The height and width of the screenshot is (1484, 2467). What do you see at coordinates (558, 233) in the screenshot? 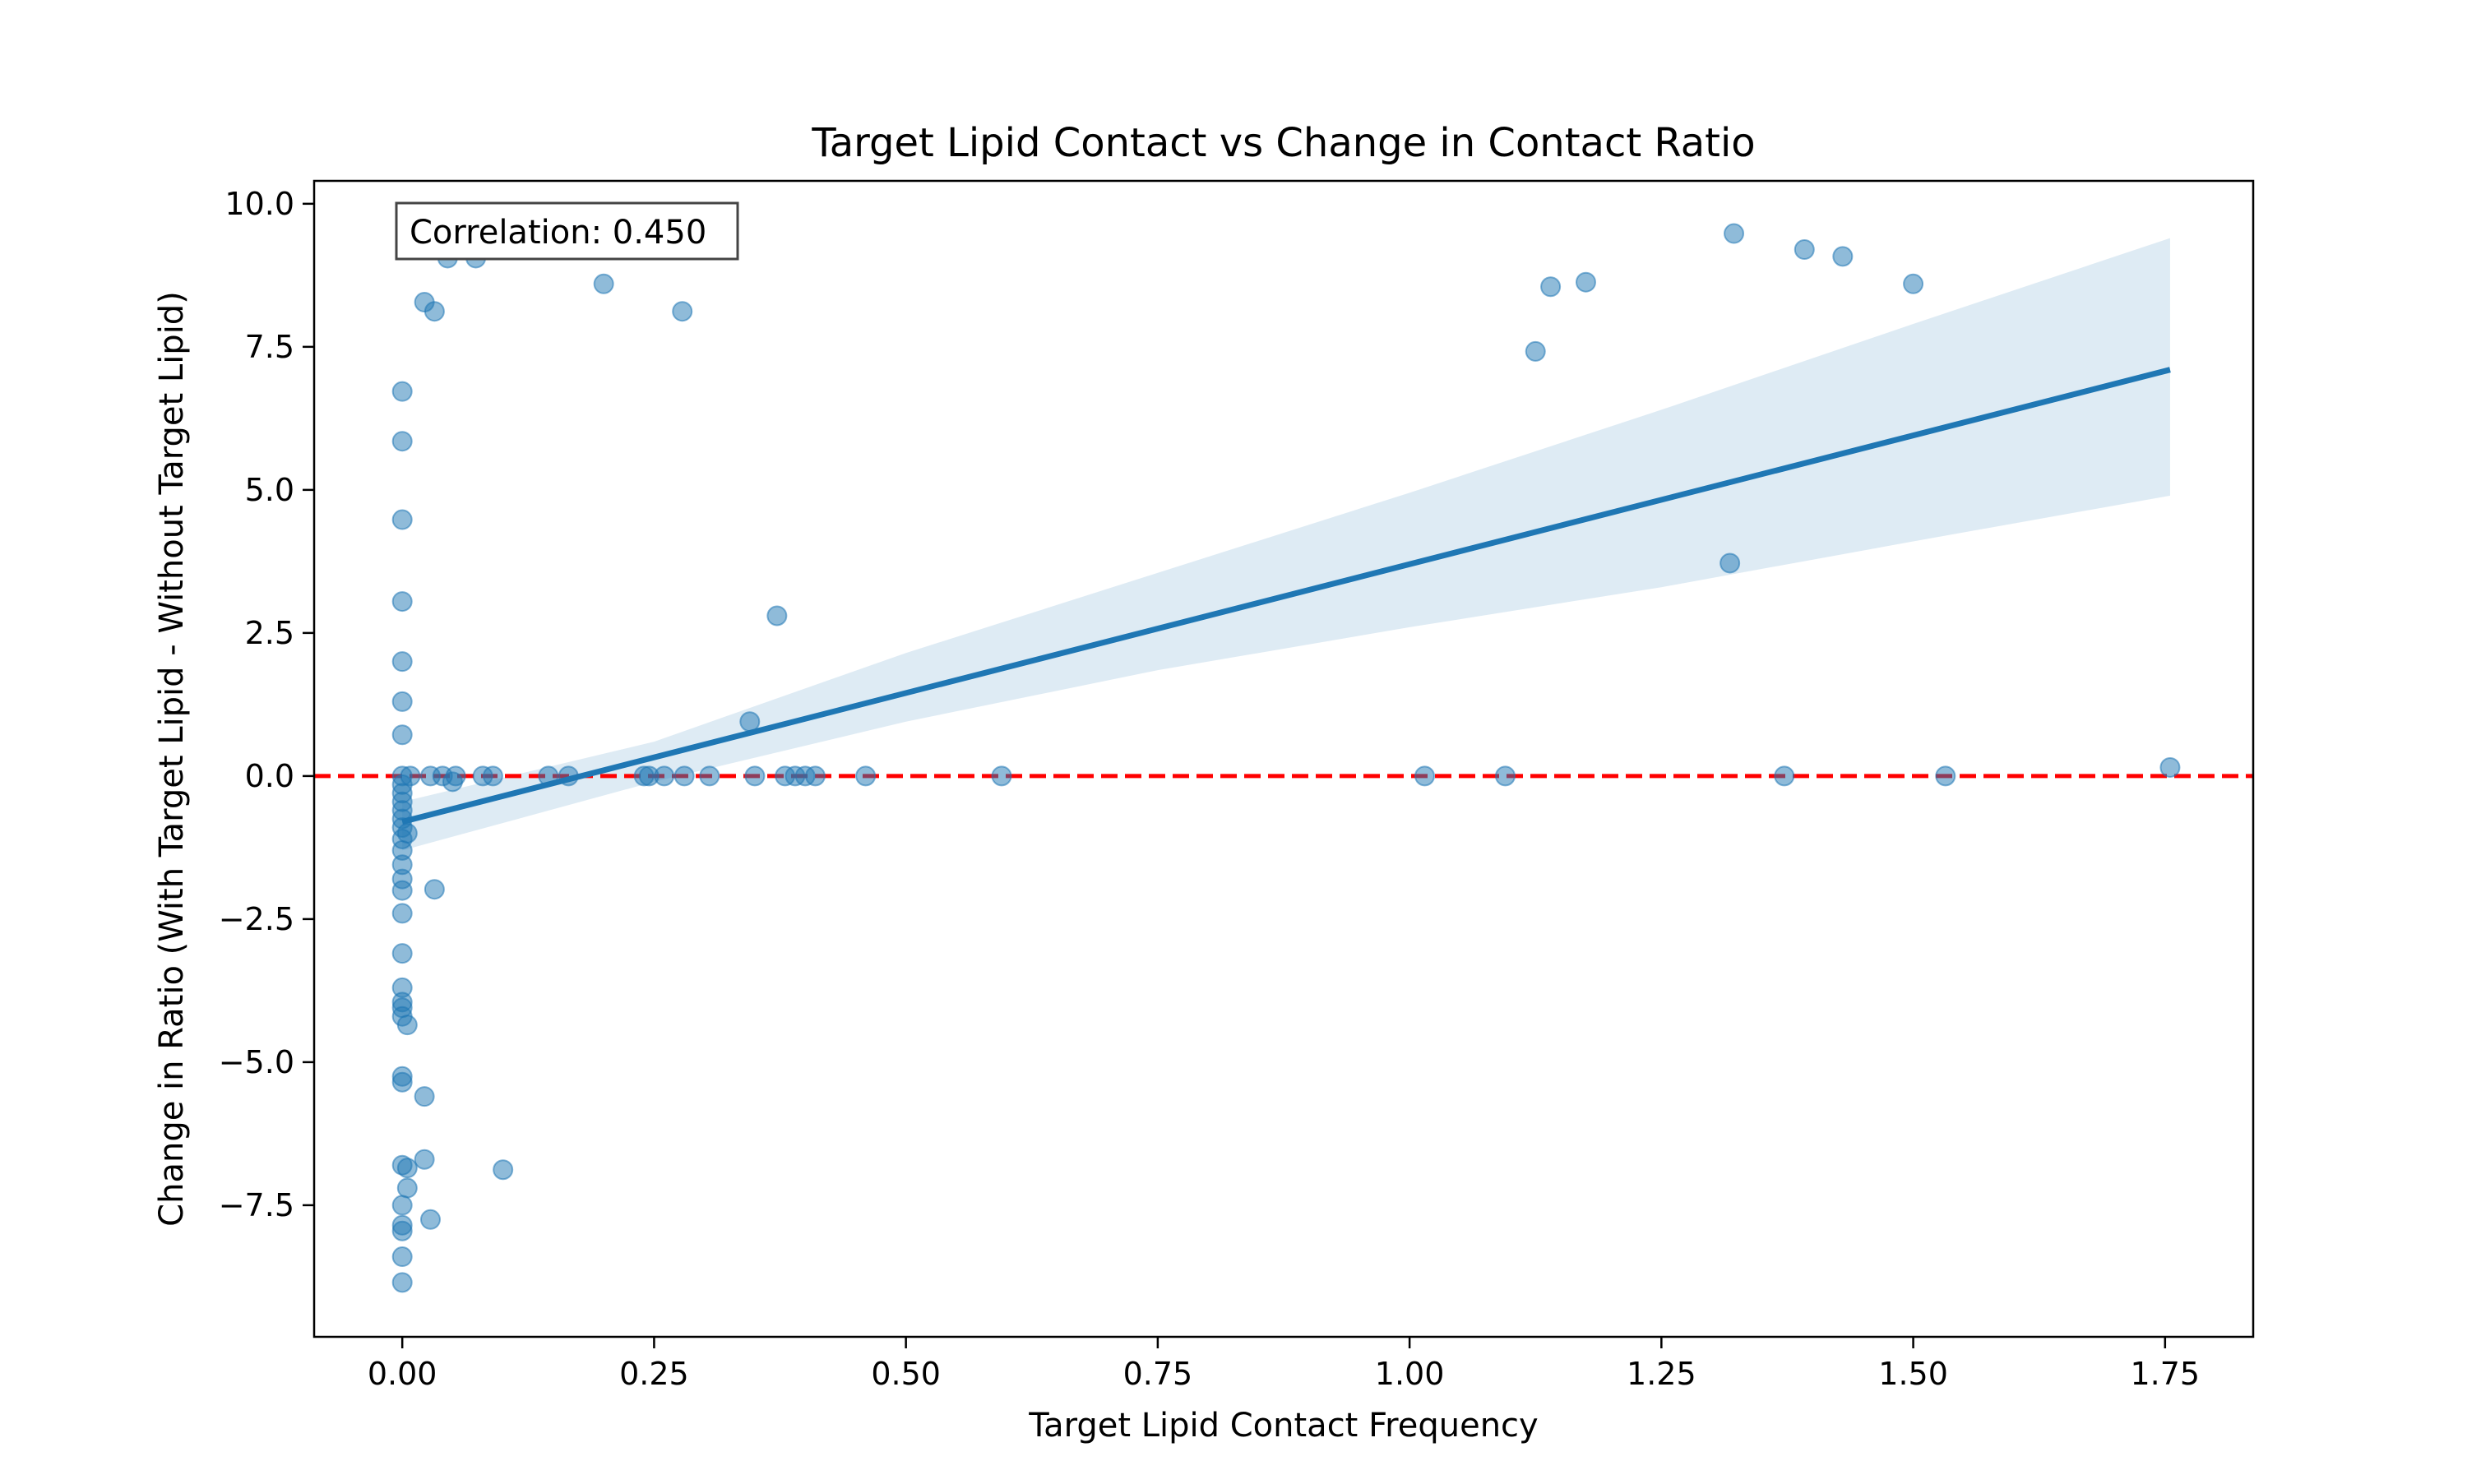
I see `correlation-annotation-text: Correlation: 0.450` at bounding box center [558, 233].